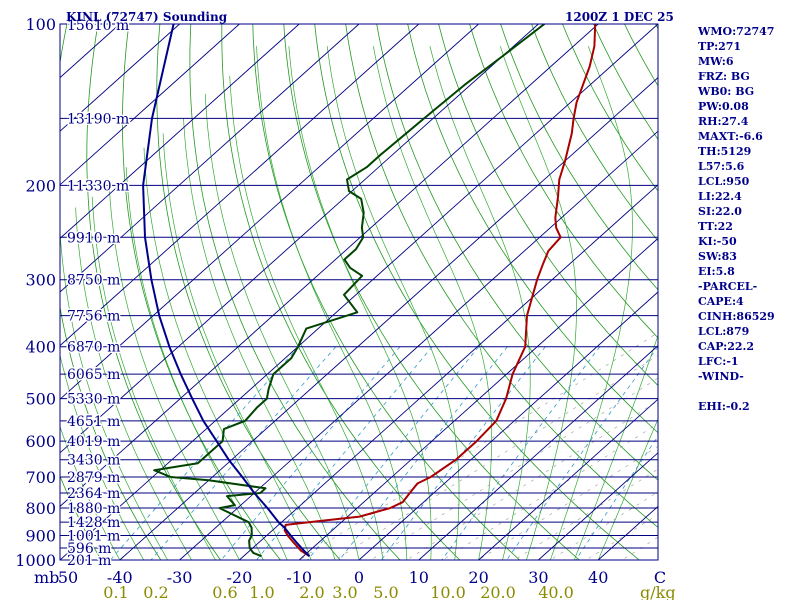 The height and width of the screenshot is (600, 800). I want to click on index-row: RH:27.4, so click(723, 121).